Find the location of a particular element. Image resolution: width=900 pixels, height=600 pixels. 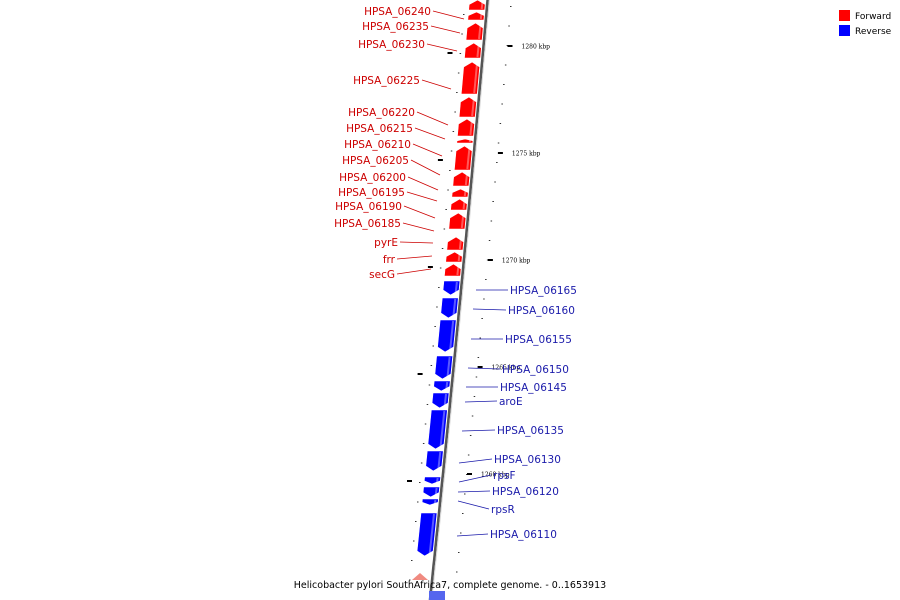

forward-gene-label: HPSA_06220 is located at coordinates (381, 113).